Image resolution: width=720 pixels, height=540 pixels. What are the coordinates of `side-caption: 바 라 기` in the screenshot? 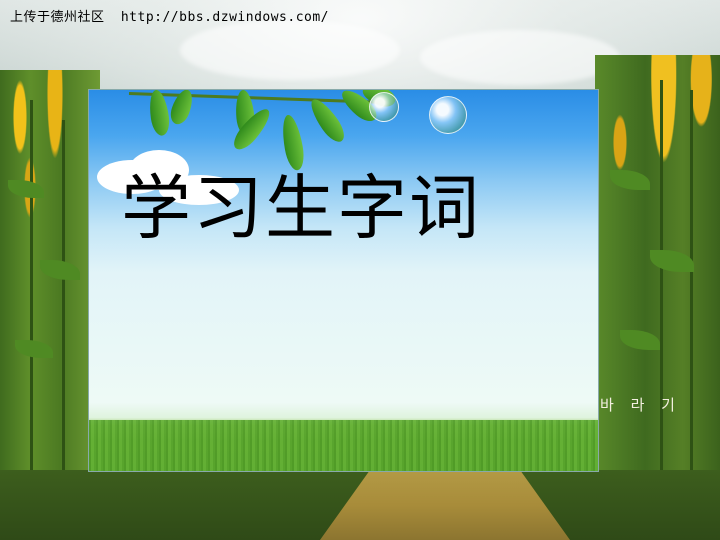 It's located at (640, 405).